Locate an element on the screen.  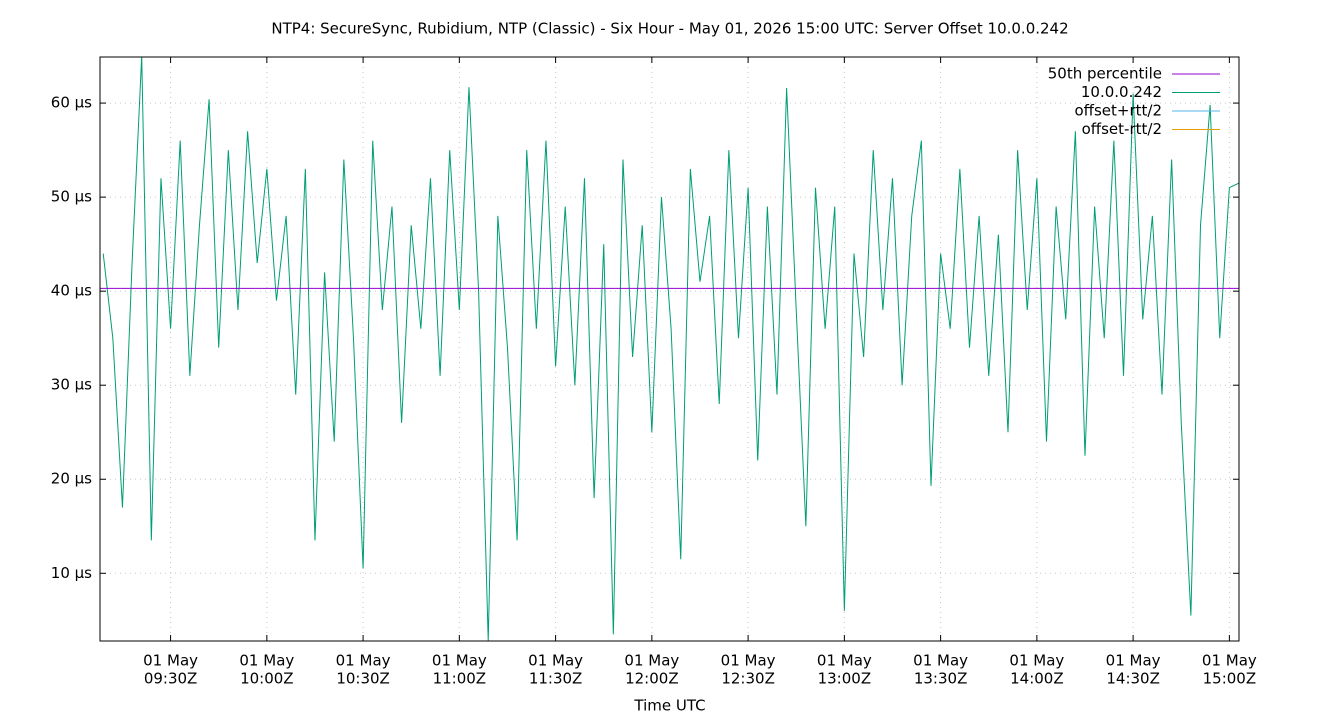
y-tick-label: 40 µs is located at coordinates (71, 291).